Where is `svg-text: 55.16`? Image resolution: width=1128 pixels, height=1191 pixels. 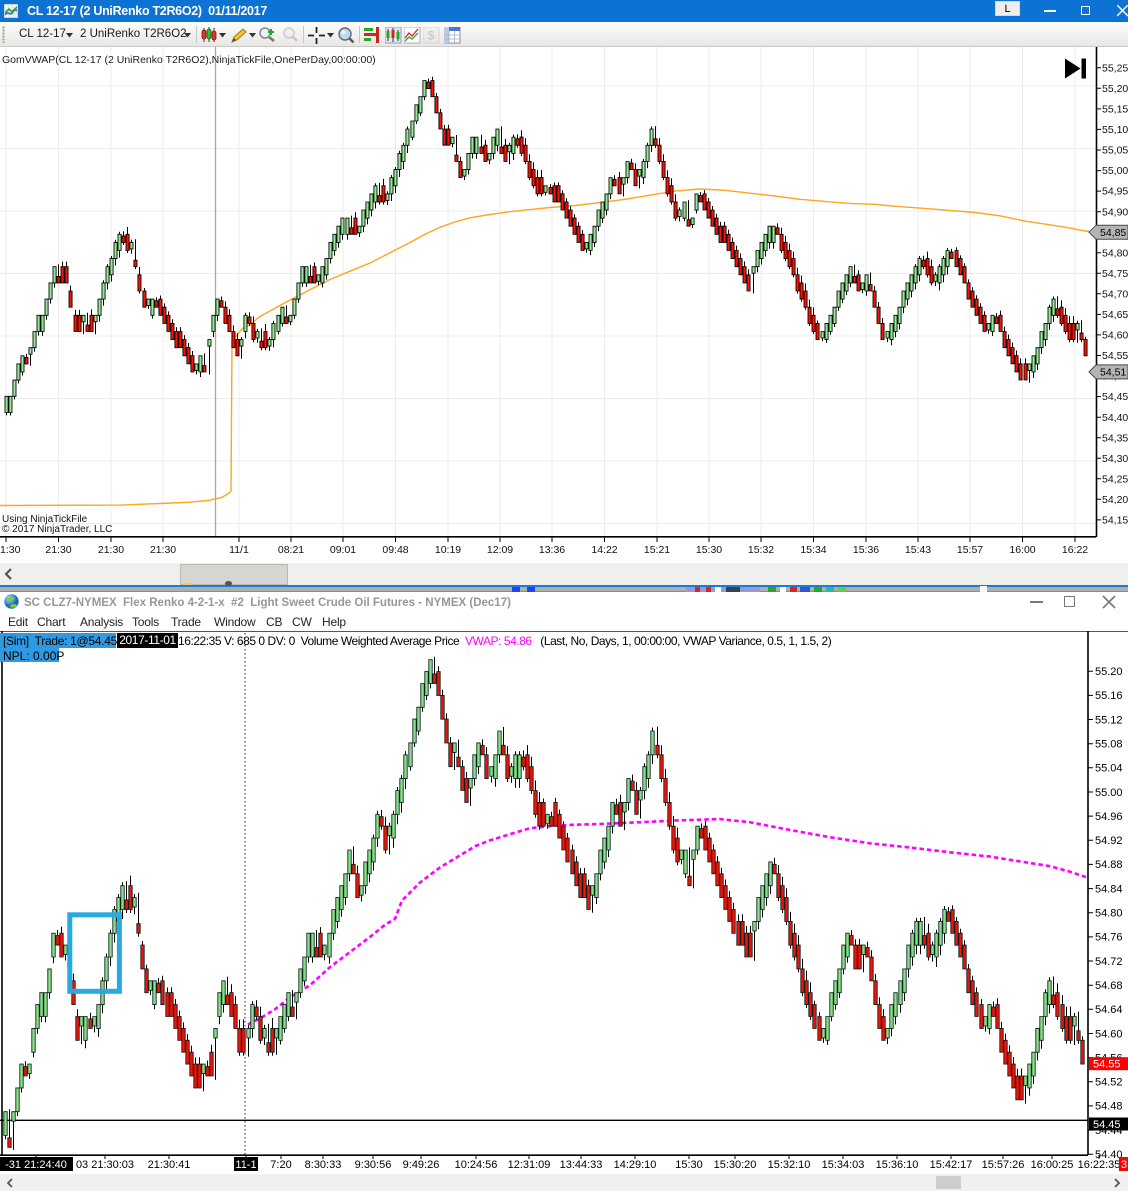
svg-text: 55.16 is located at coordinates (1109, 696).